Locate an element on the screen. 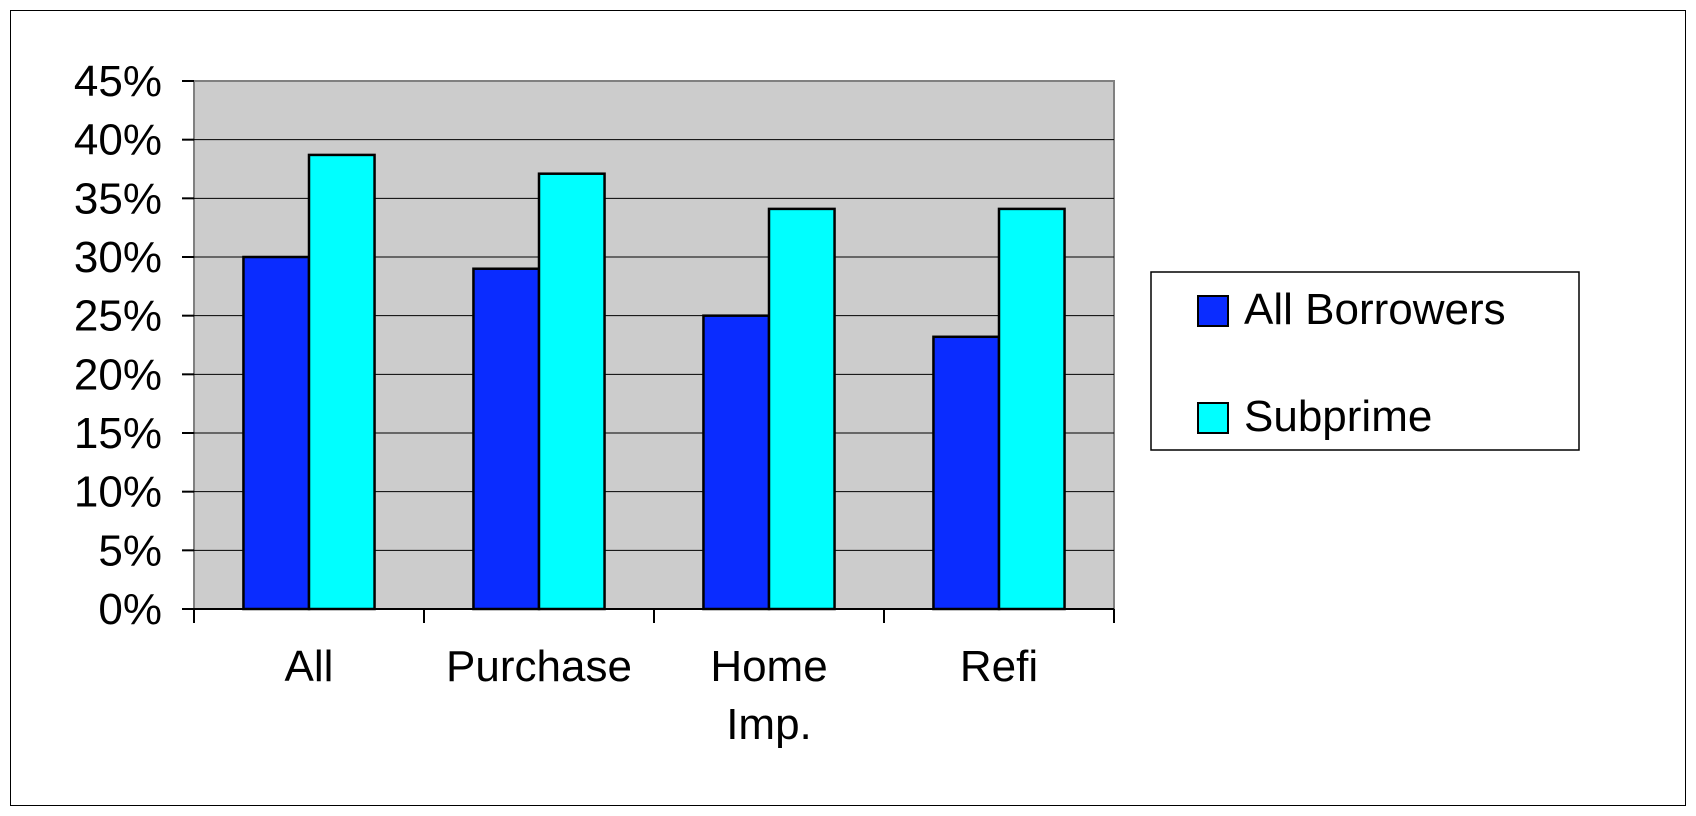 The image size is (1696, 816). legend-swatch-subprime is located at coordinates (1213, 418).